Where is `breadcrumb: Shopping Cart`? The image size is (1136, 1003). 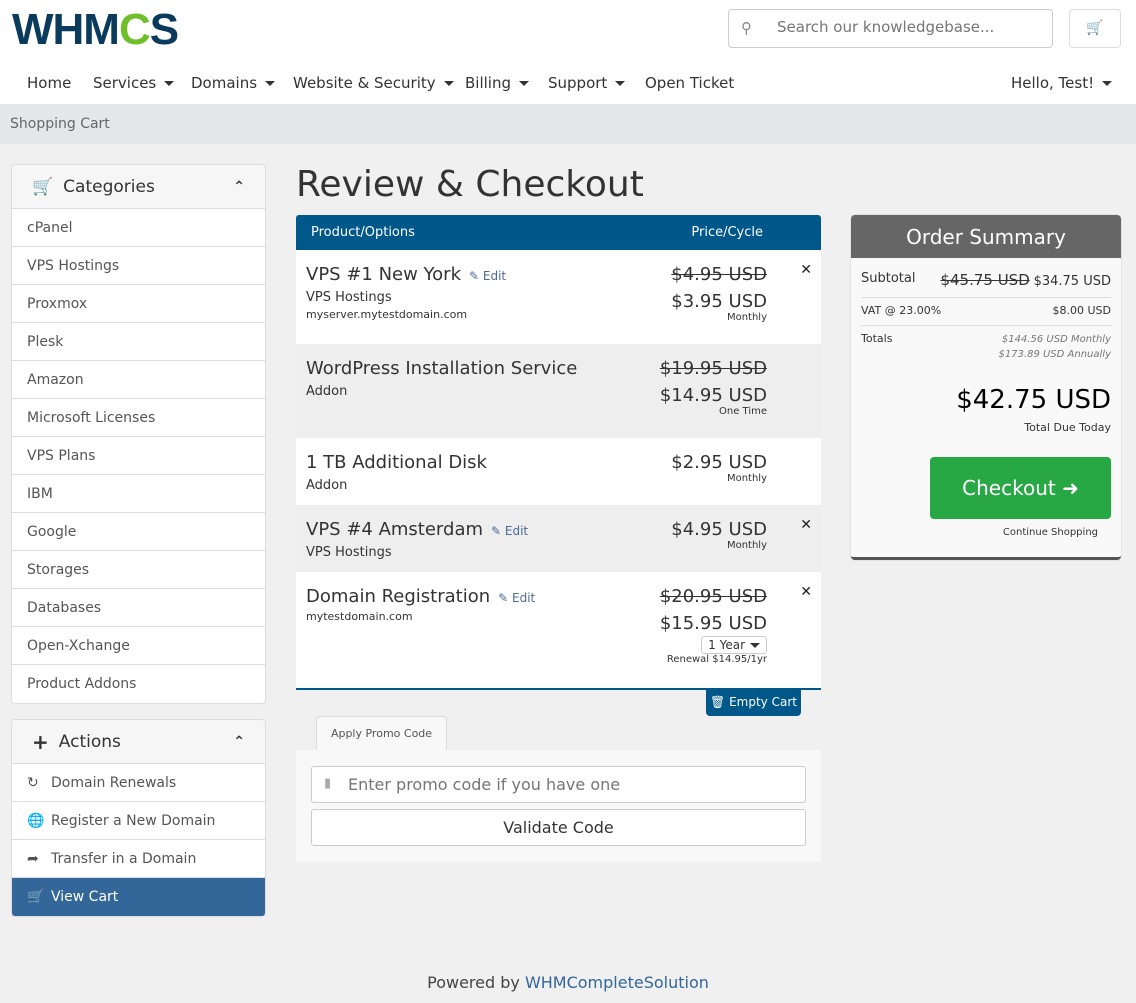 breadcrumb: Shopping Cart is located at coordinates (568, 124).